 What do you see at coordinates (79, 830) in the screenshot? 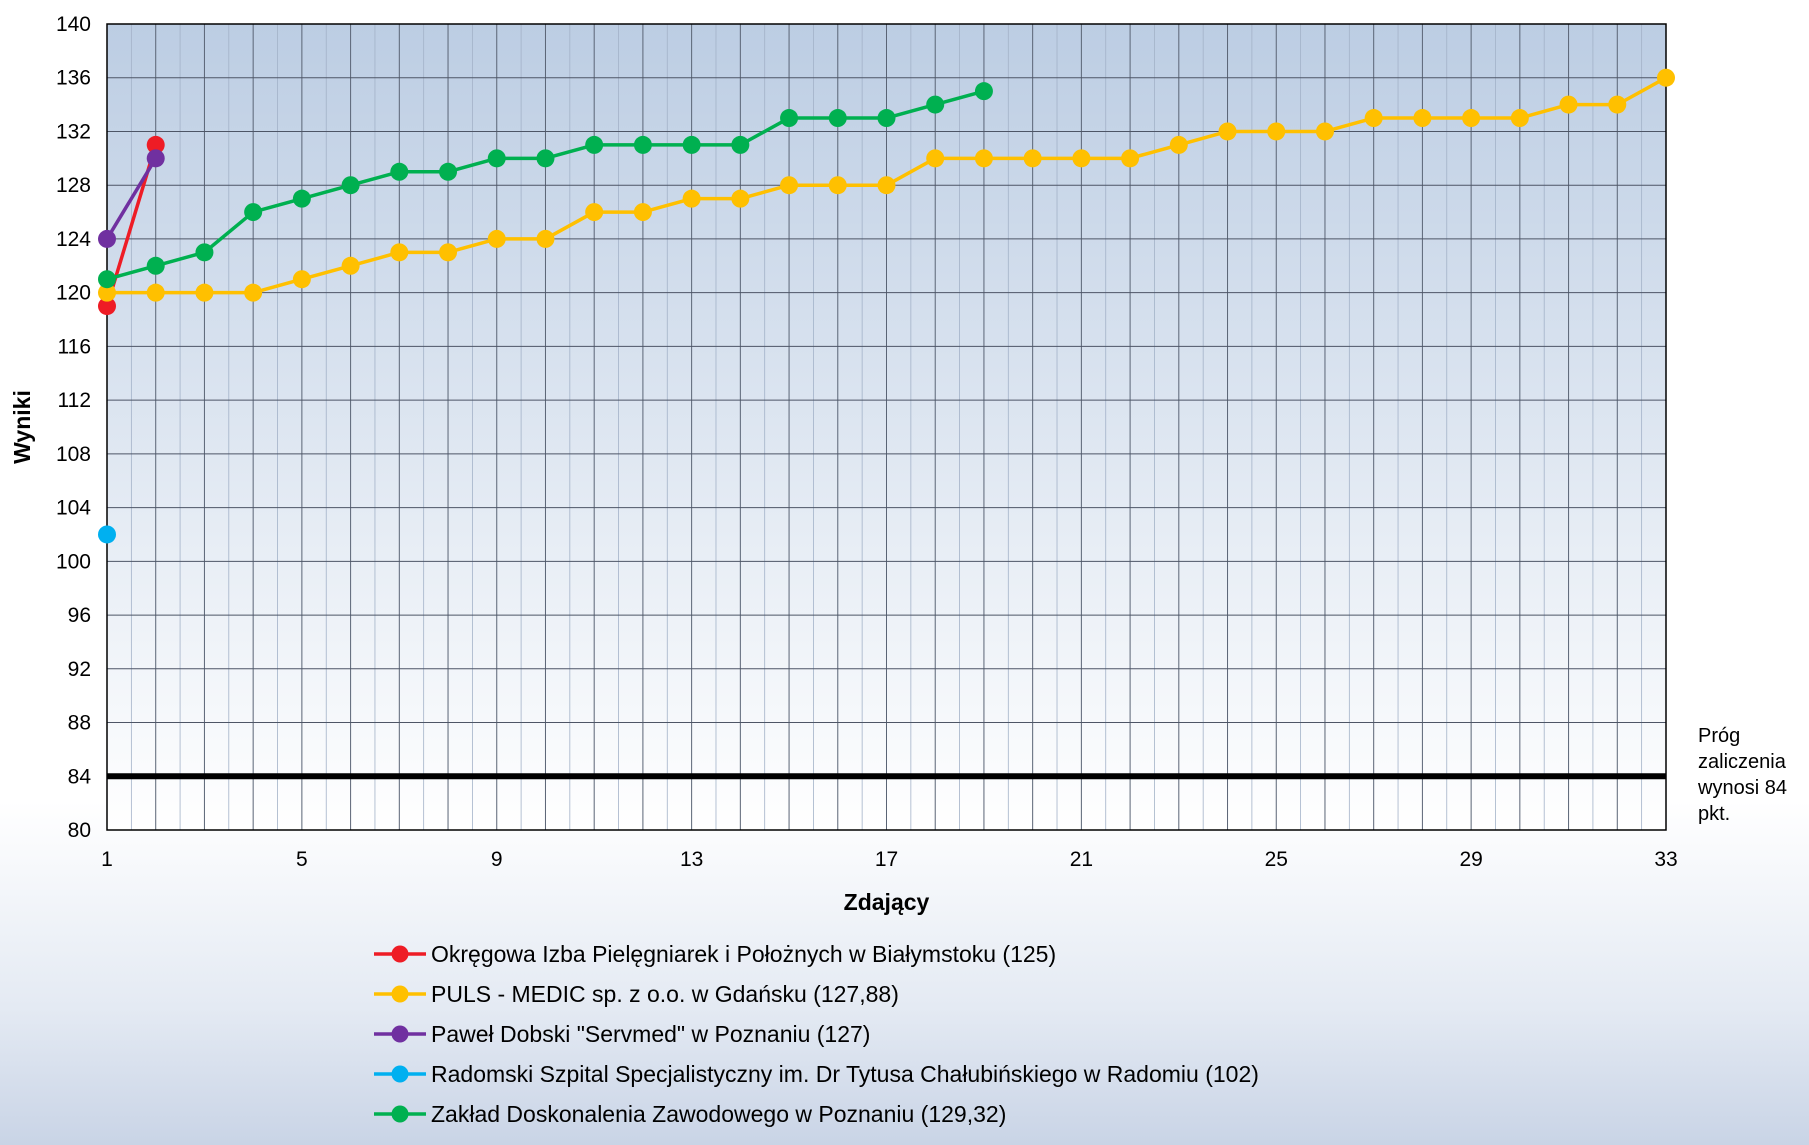
I see `y-tick-label: 80` at bounding box center [79, 830].